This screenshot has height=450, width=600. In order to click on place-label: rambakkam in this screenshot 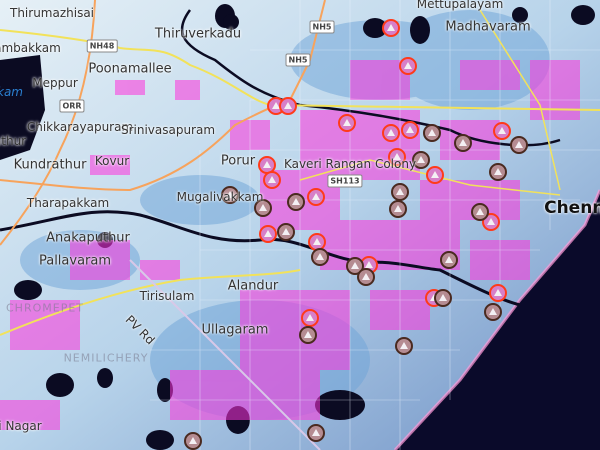, I will do `click(30, 48)`.